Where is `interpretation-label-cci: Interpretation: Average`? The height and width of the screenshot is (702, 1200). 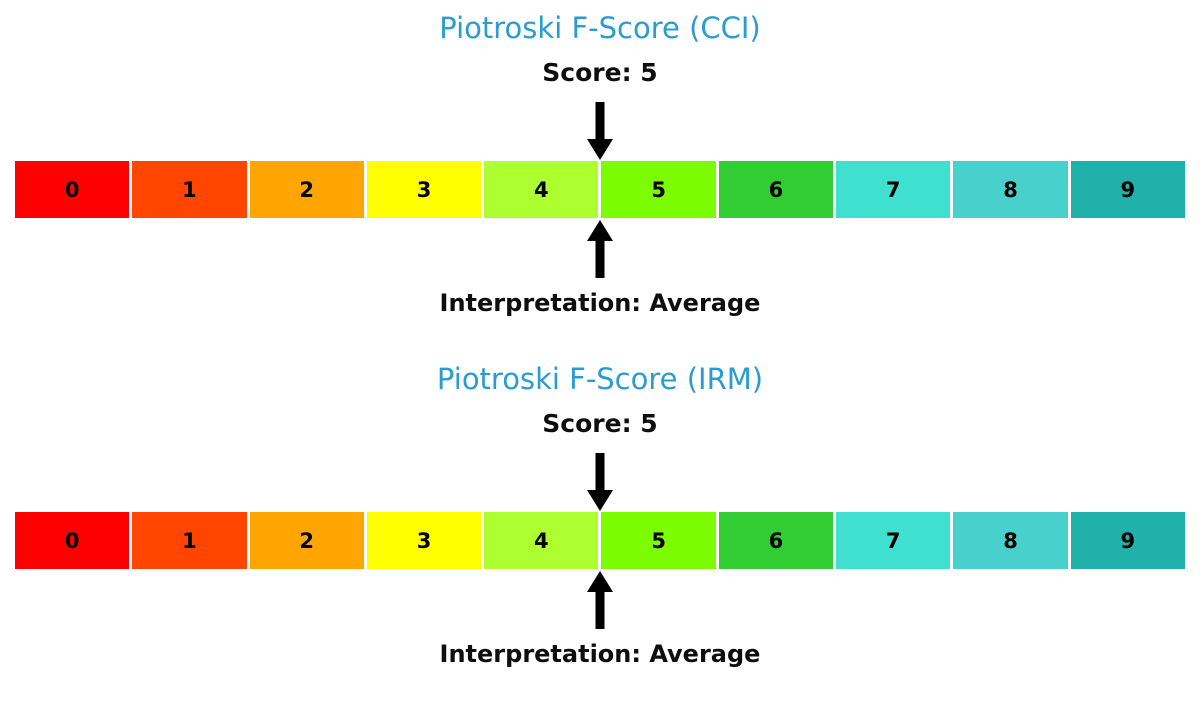
interpretation-label-cci: Interpretation: Average is located at coordinates (600, 303).